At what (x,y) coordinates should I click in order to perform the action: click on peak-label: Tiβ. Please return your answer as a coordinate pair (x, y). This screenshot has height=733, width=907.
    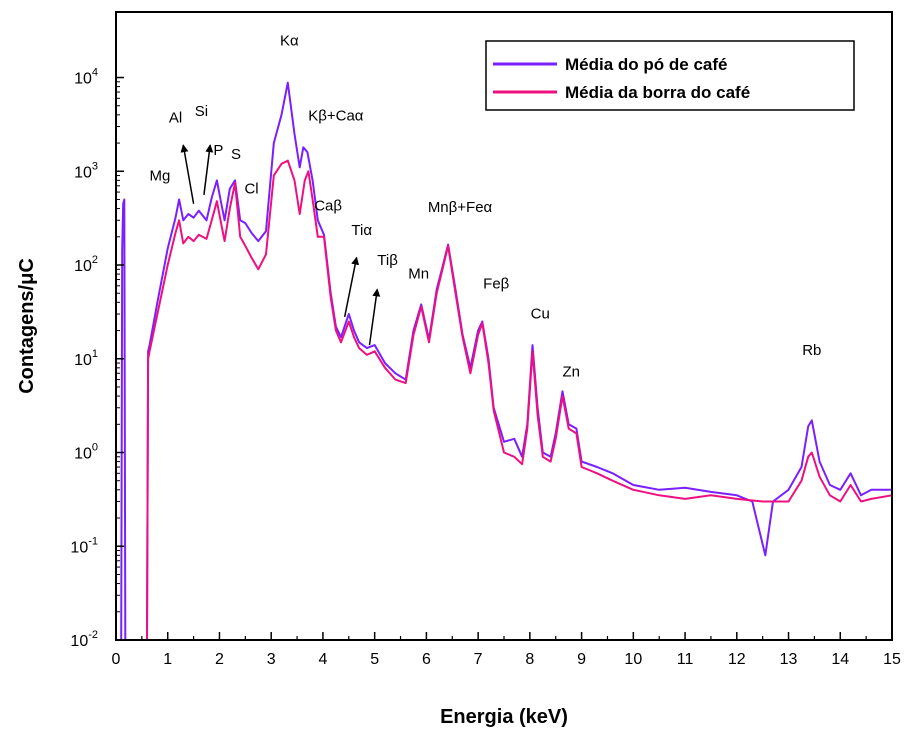
    Looking at the image, I should click on (387, 260).